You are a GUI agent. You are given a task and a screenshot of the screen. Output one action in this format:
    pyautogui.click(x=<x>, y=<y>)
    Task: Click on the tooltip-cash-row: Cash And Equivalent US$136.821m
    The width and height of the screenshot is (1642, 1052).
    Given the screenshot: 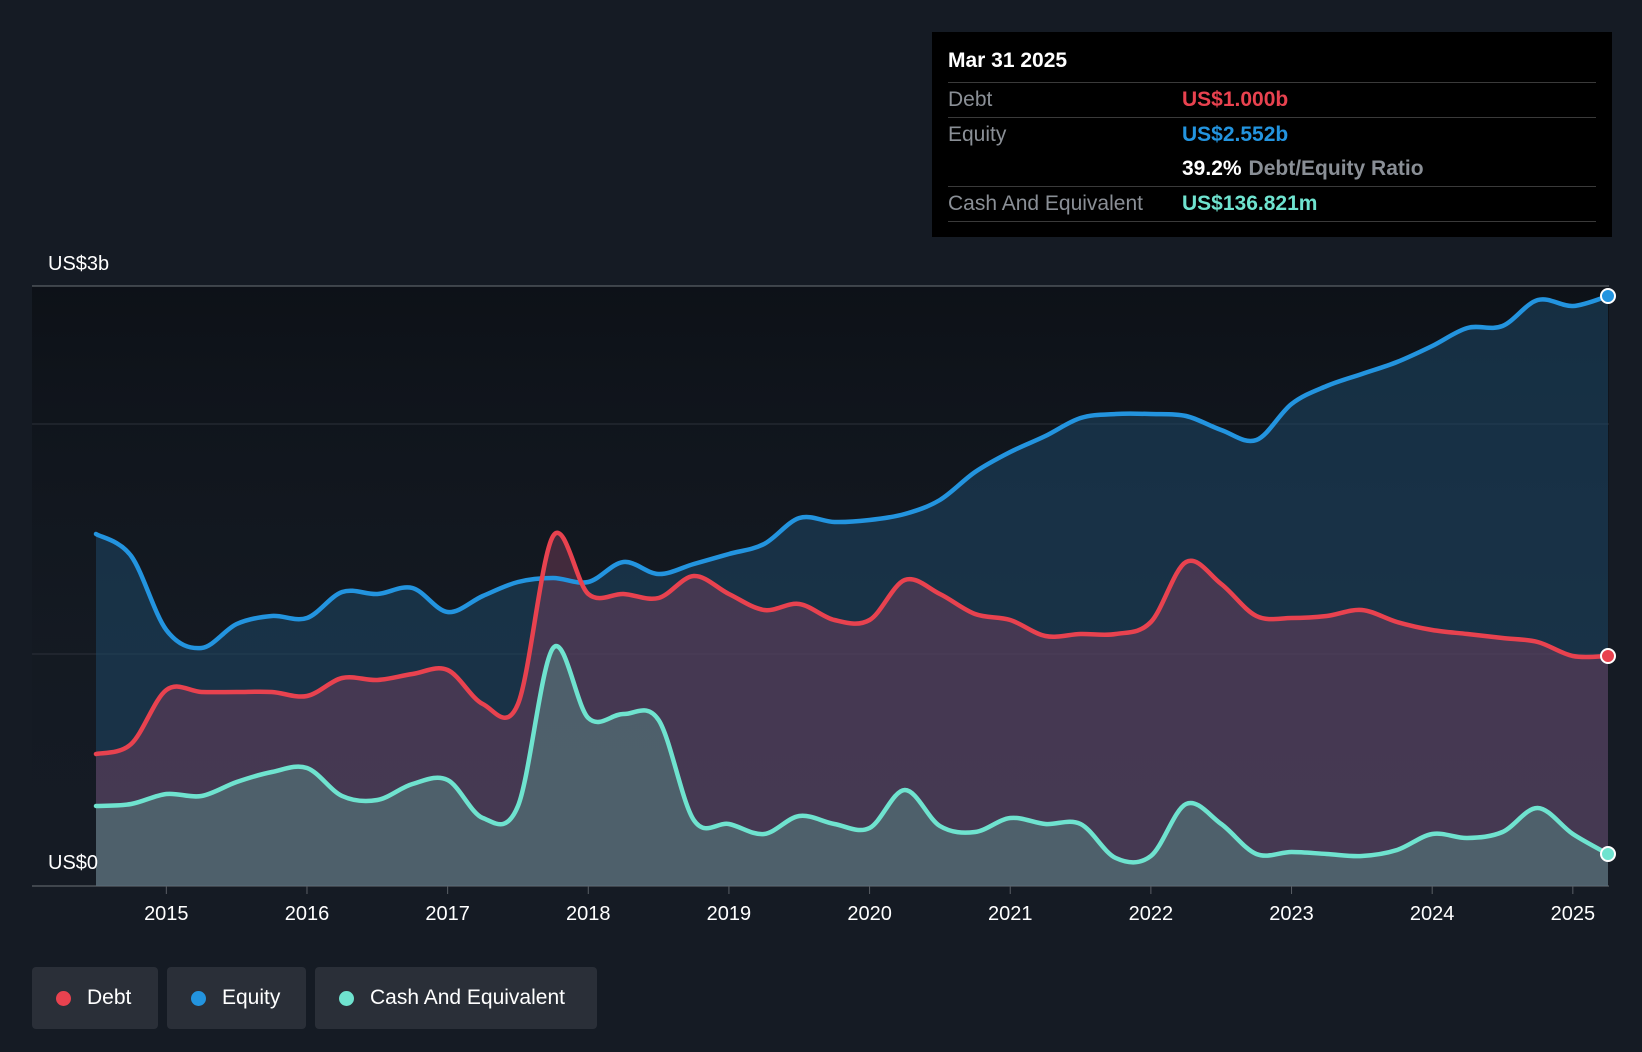 What is the action you would take?
    pyautogui.click(x=1272, y=204)
    